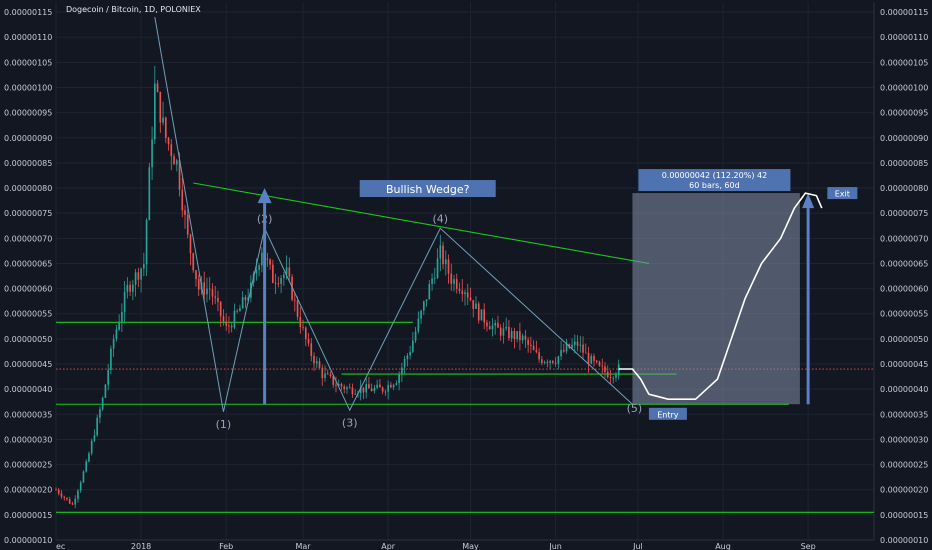  I want to click on y-tick-label-right: 0.00000030, so click(904, 439).